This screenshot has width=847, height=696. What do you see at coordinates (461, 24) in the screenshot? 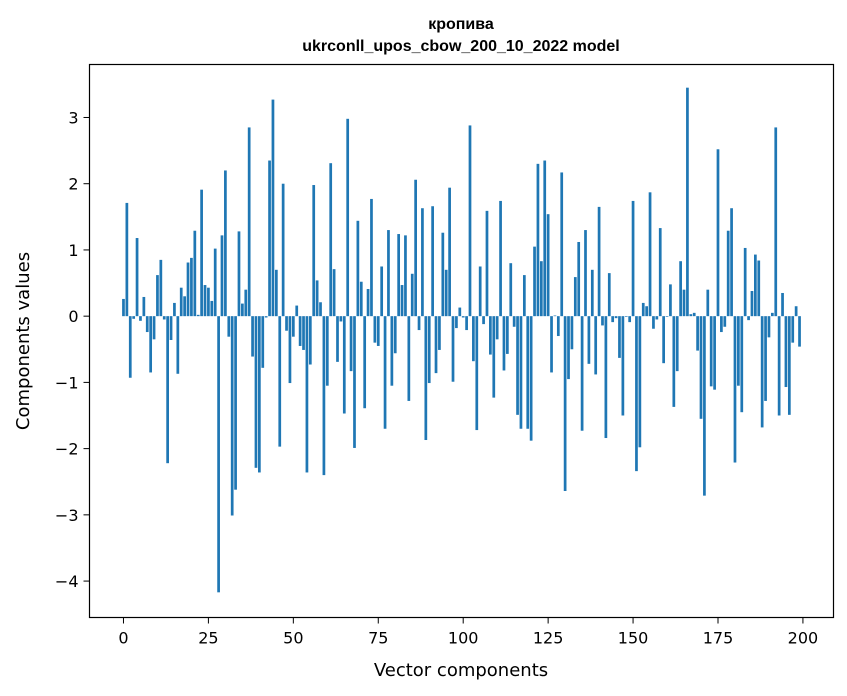
I see `chart-title: кропива` at bounding box center [461, 24].